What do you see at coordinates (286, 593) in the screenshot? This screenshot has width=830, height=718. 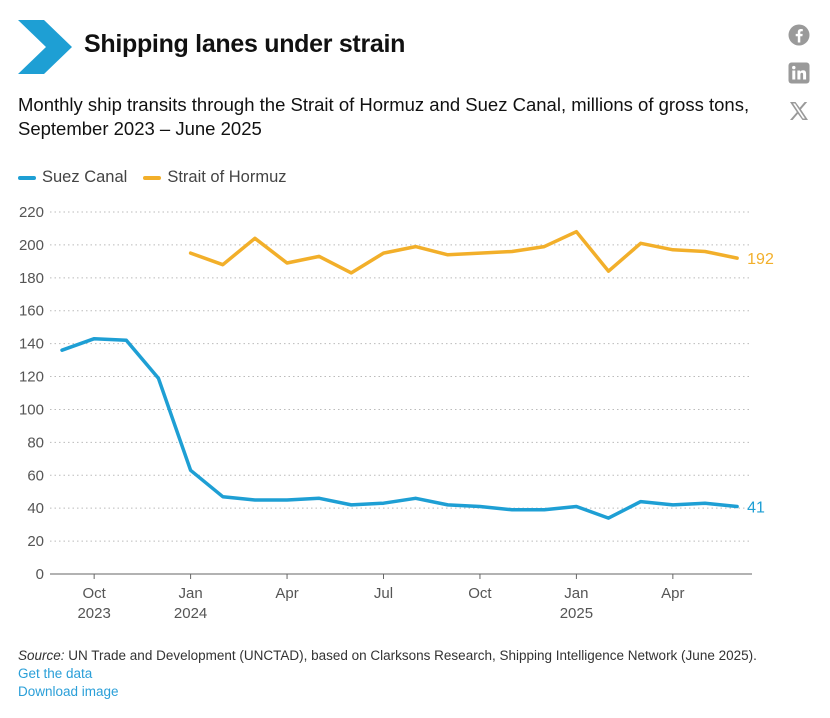 I see `x-tick-label-2024-04: Apr` at bounding box center [286, 593].